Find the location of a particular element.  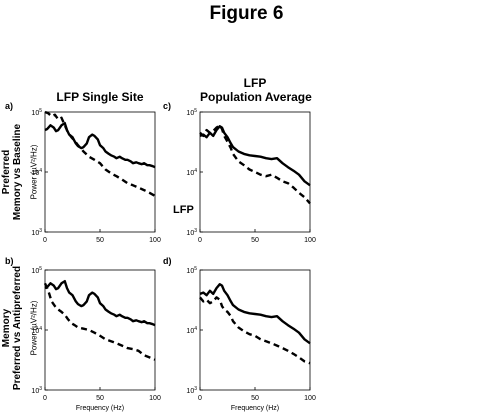

x-tick-label-b-0: 0 is located at coordinates (45, 398).